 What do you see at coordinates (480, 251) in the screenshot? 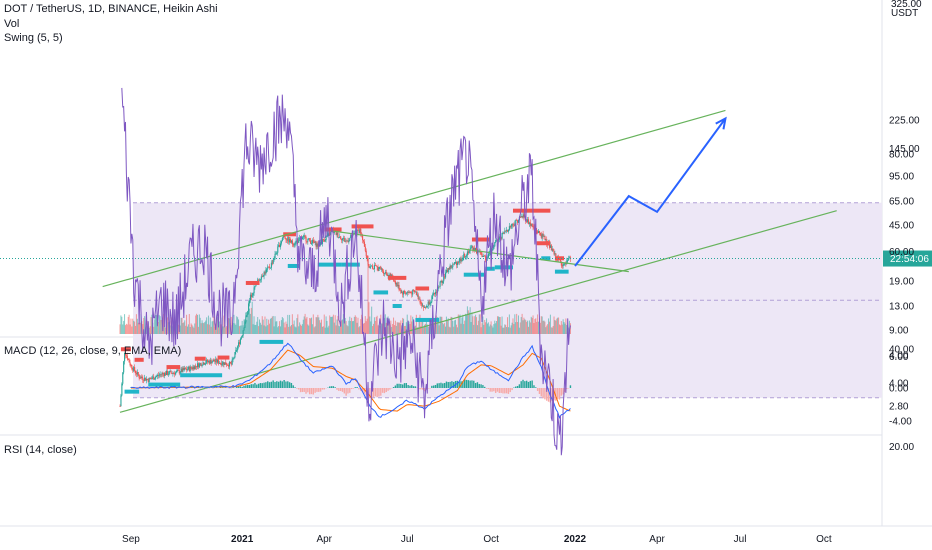
I see `descending-trend-line` at bounding box center [480, 251].